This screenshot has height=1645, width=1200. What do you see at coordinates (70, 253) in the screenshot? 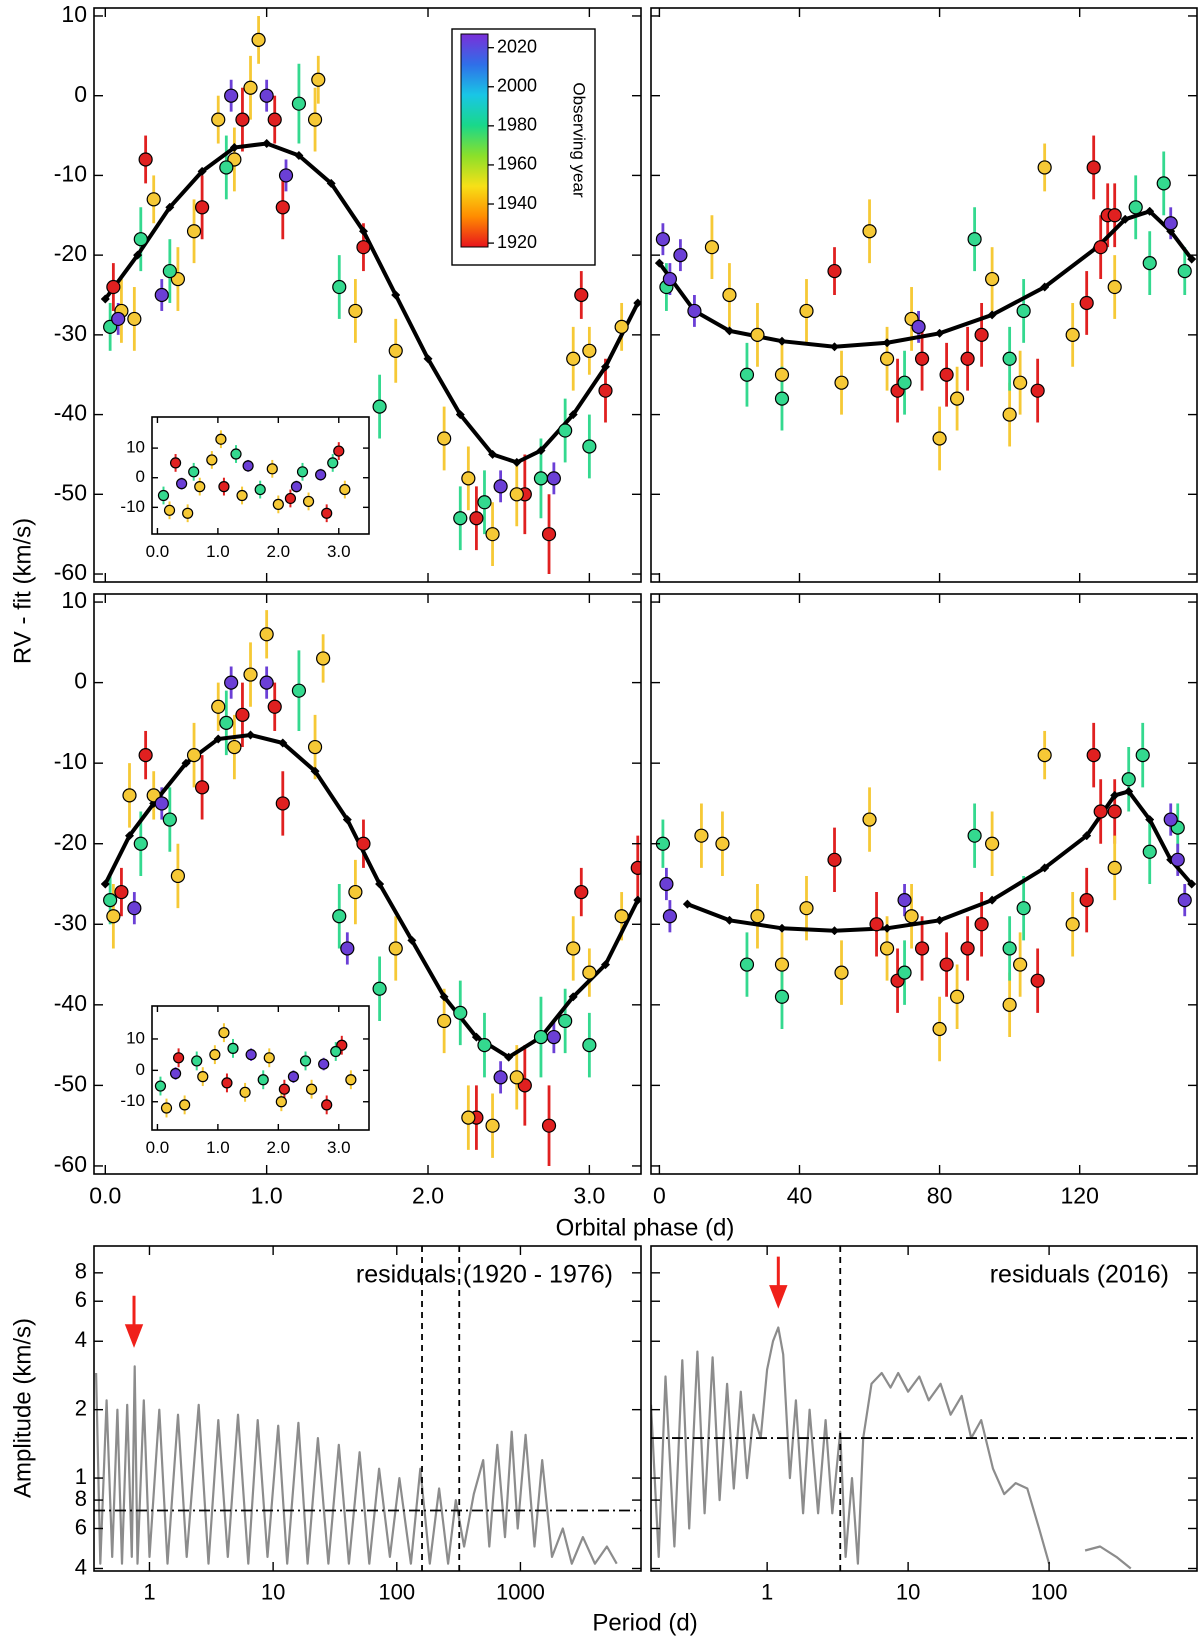
I see `y-tick-label: -20` at bounding box center [70, 253].